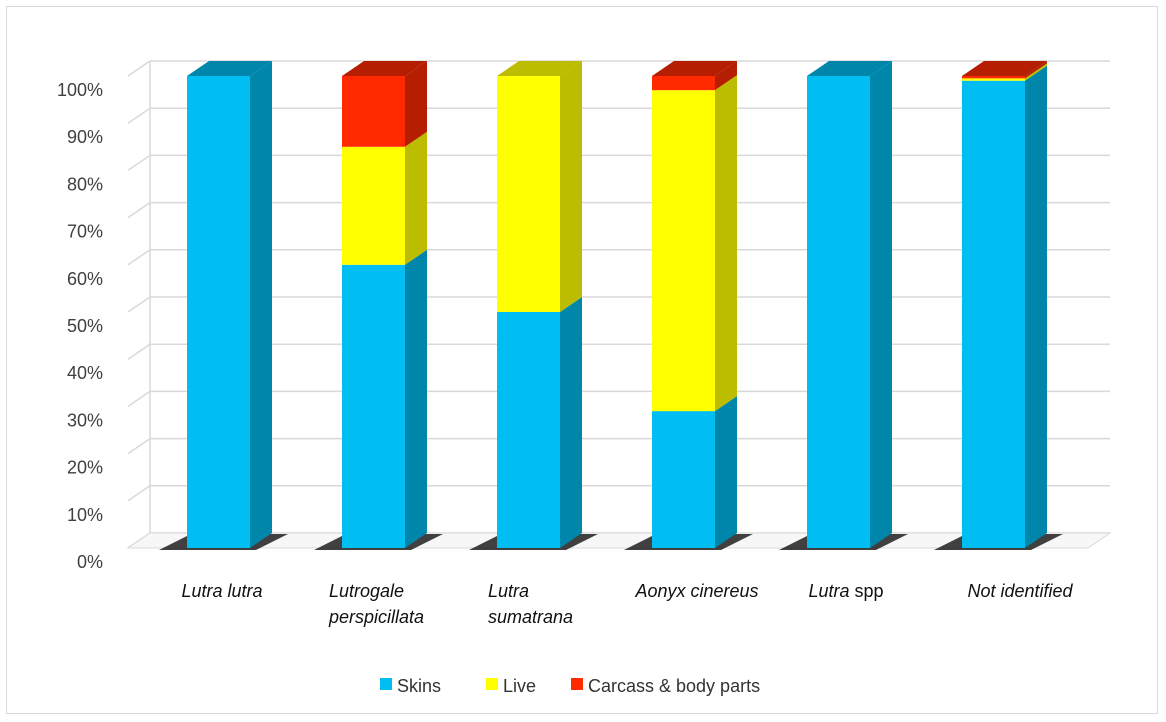 The image size is (1166, 722). I want to click on x-tick-label: Lutrogale, so click(366, 591).